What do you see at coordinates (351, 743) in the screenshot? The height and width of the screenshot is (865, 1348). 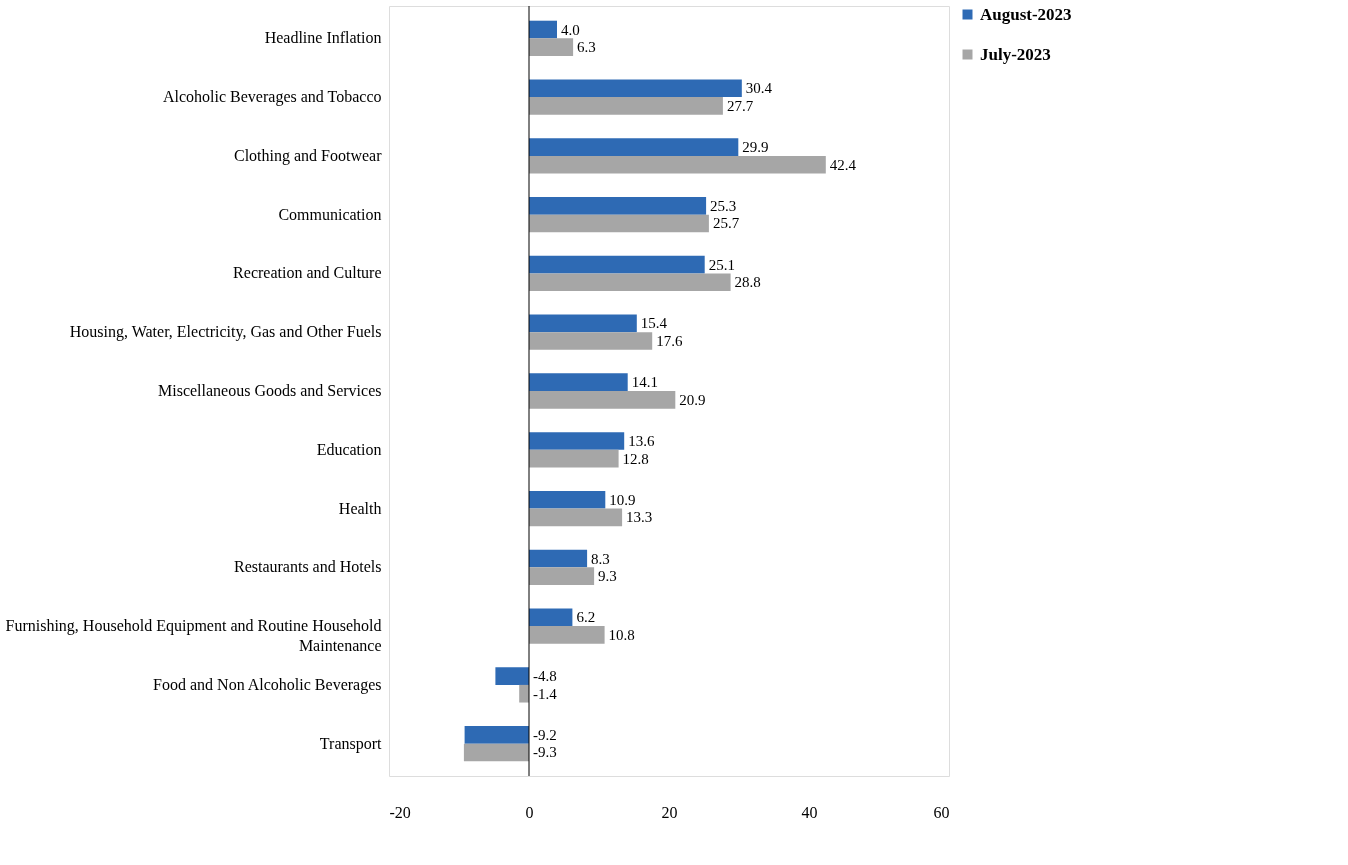 I see `y-tick-label: Transport` at bounding box center [351, 743].